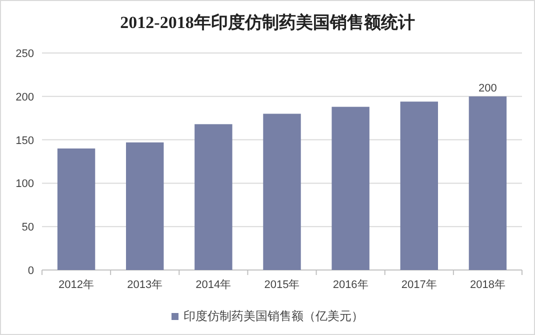  I want to click on x-tick-label: 2018年, so click(488, 285).